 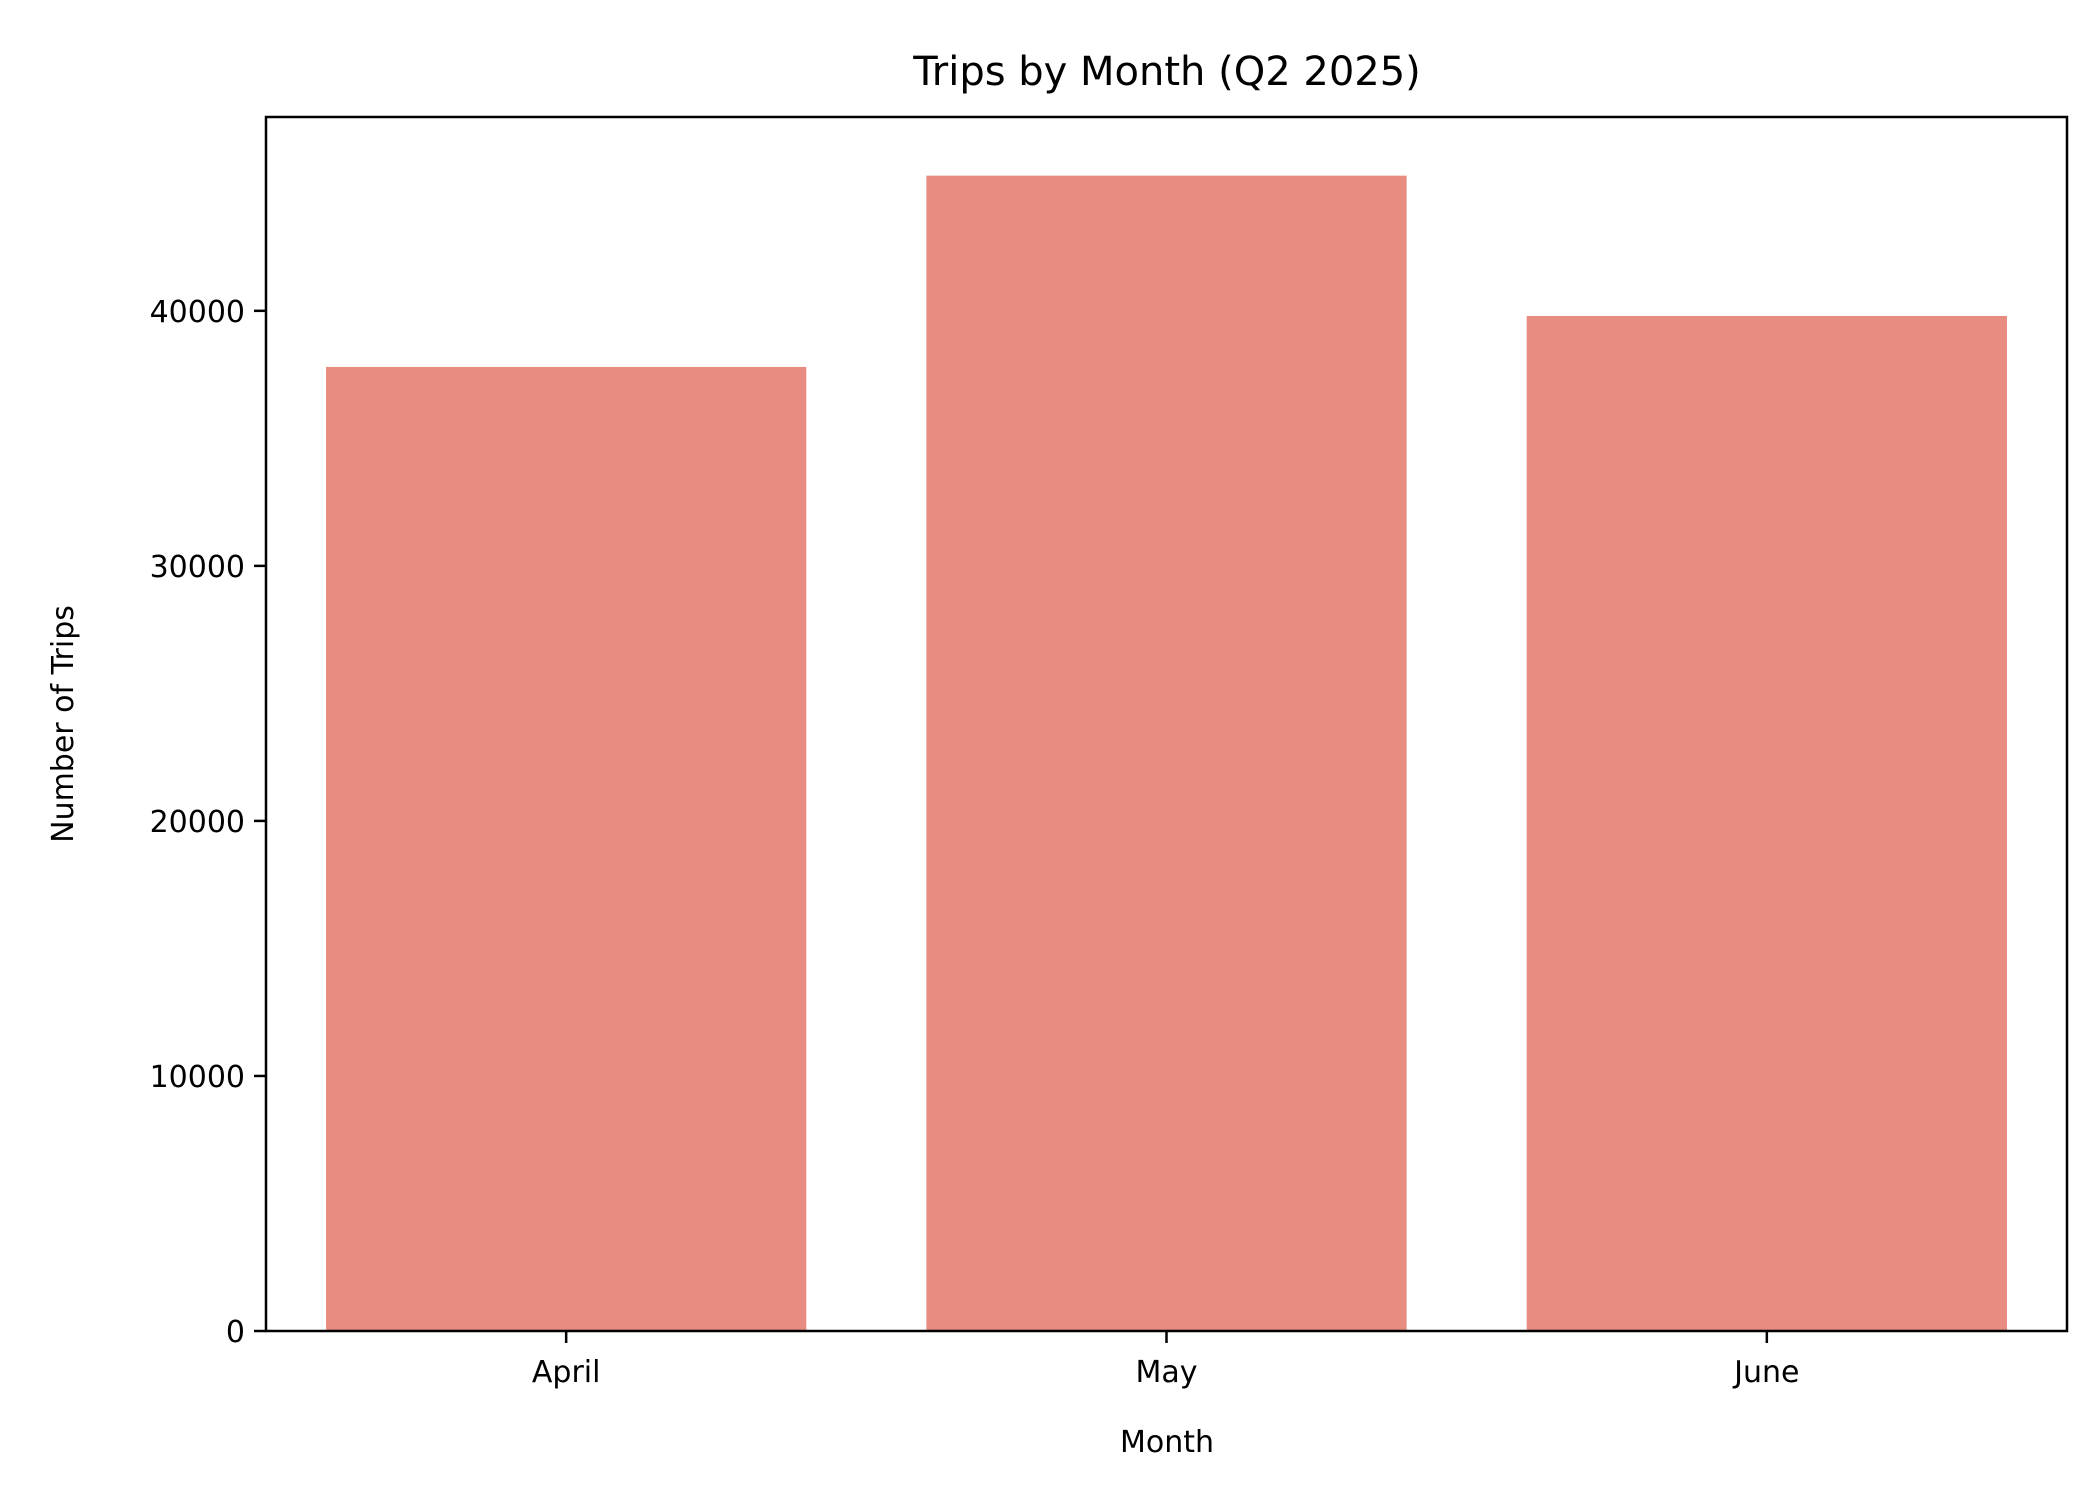 What do you see at coordinates (566, 848) in the screenshot?
I see `bar-april` at bounding box center [566, 848].